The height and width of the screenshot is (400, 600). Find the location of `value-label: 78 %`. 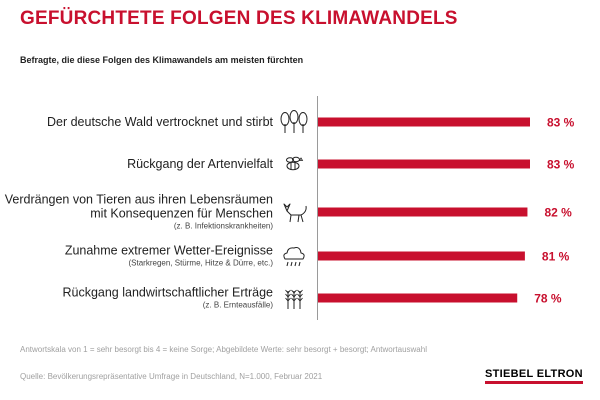

value-label: 78 % is located at coordinates (548, 299).